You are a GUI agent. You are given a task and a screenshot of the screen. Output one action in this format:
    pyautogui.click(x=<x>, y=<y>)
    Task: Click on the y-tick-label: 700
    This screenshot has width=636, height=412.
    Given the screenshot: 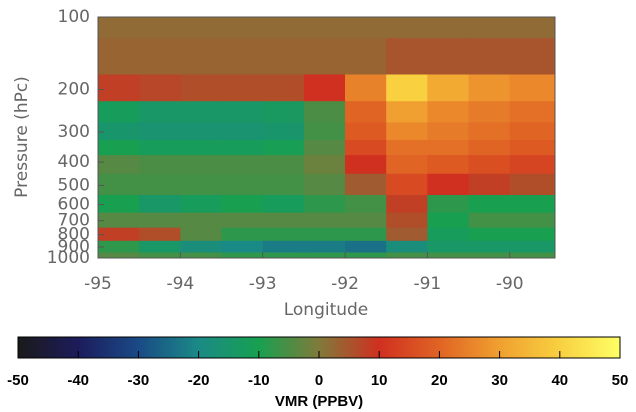 What is the action you would take?
    pyautogui.click(x=74, y=221)
    